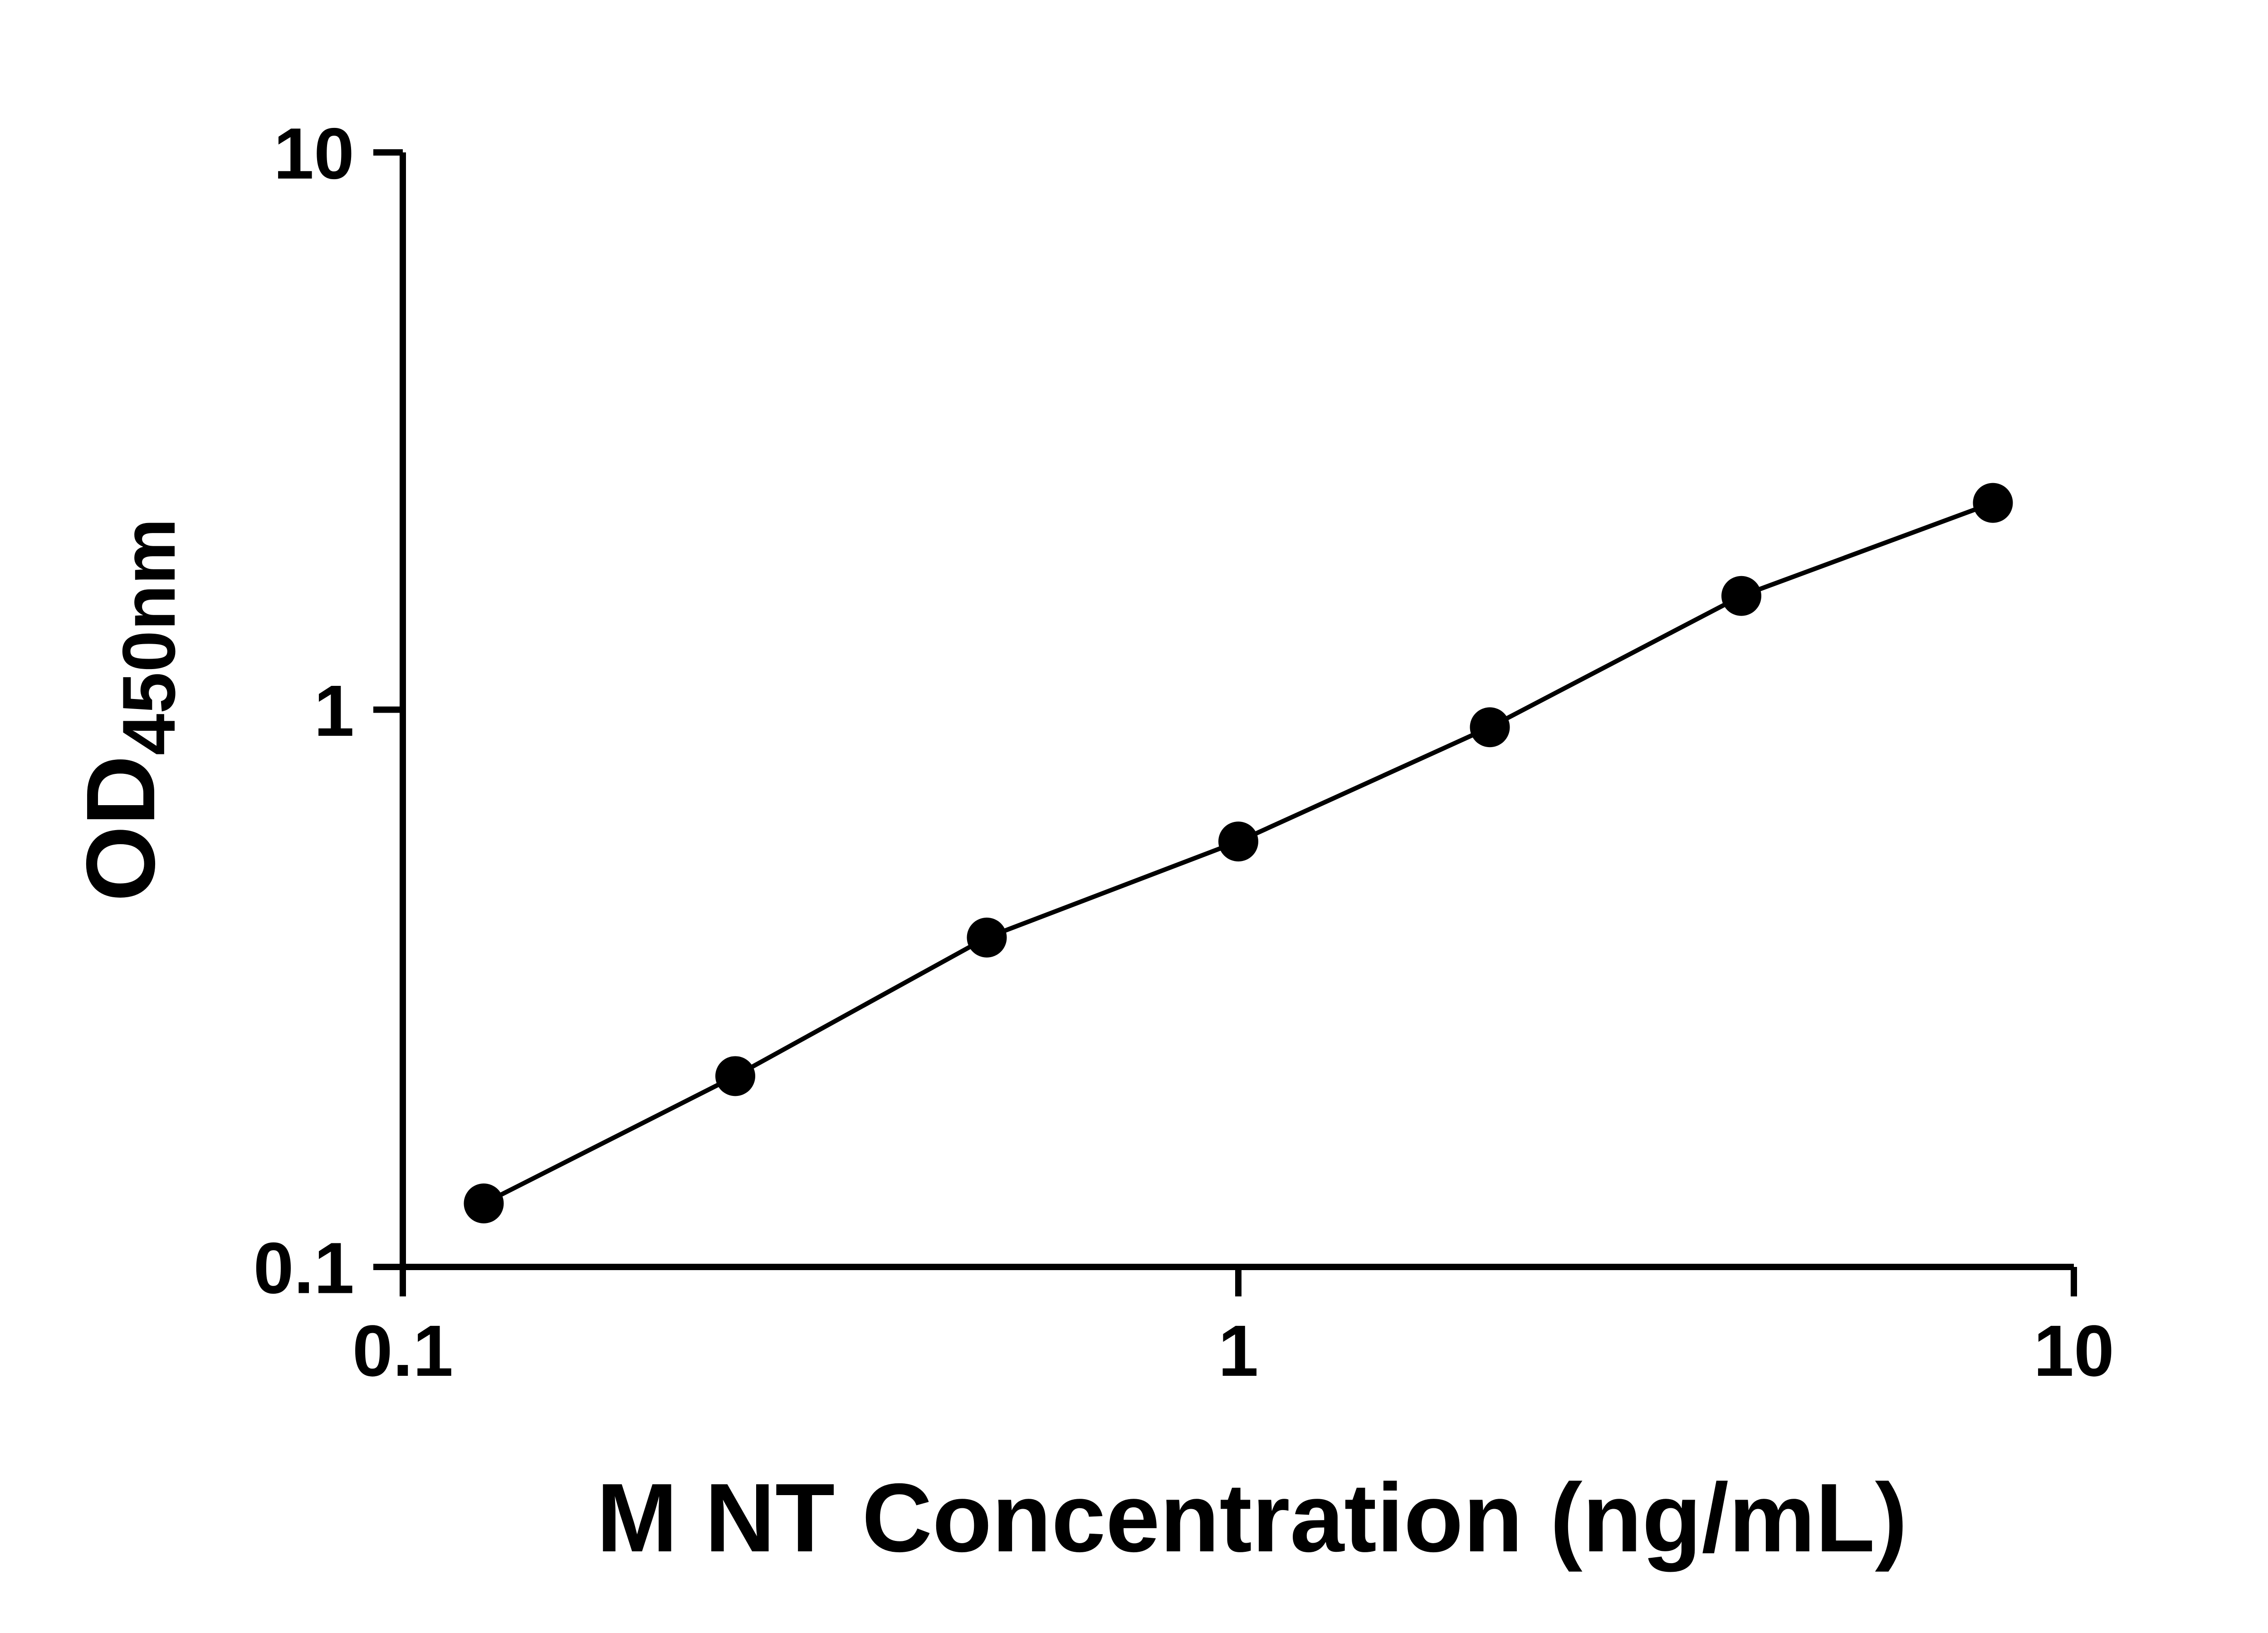 The image size is (2268, 1633). What do you see at coordinates (2073, 1350) in the screenshot?
I see `x-tick-label: 10` at bounding box center [2073, 1350].